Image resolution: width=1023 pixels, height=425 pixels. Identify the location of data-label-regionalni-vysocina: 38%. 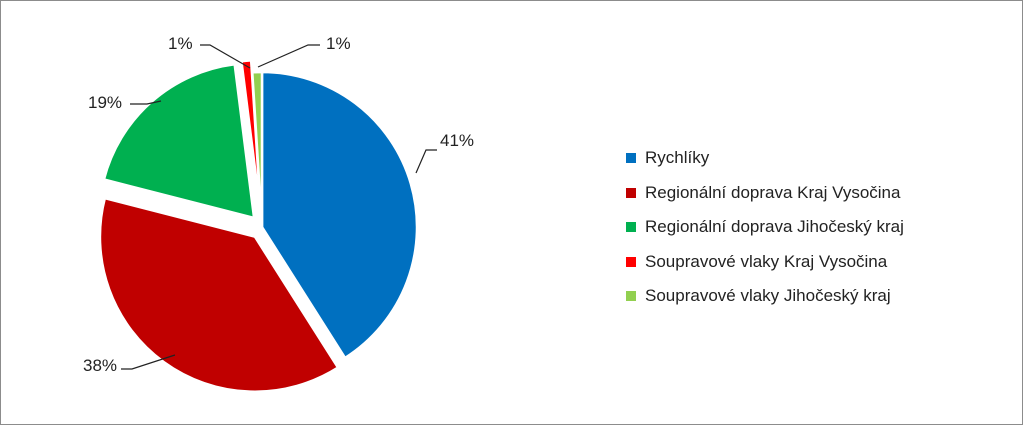
(100, 365).